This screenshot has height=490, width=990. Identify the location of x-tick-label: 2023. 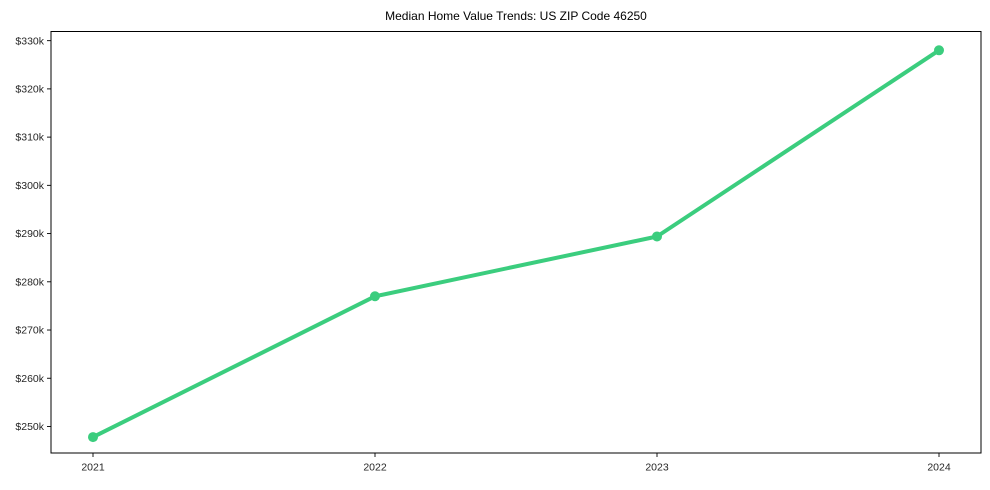
(657, 468).